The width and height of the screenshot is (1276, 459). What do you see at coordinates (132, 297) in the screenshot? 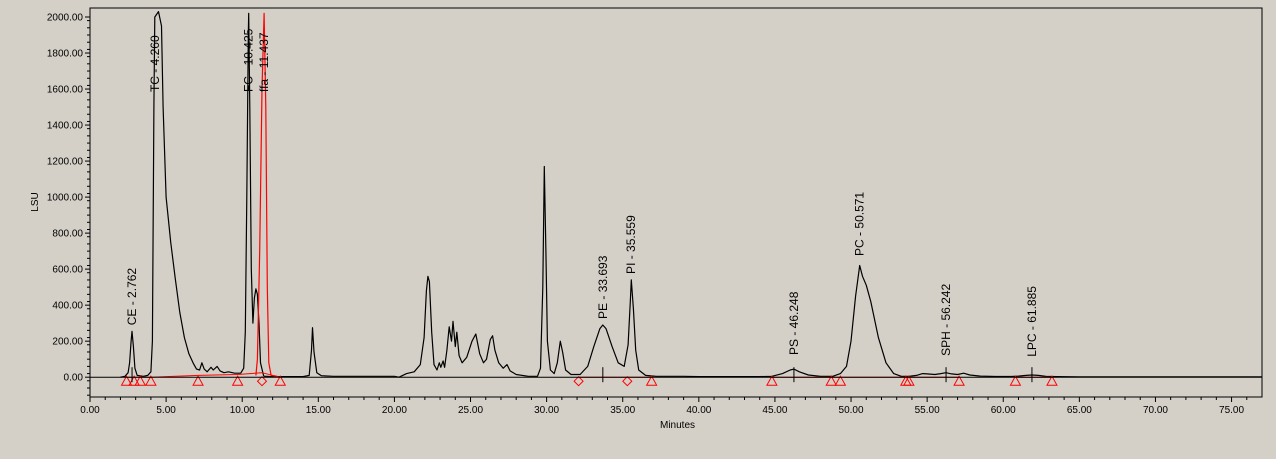
I see `peak-label: CE - 2.762` at bounding box center [132, 297].